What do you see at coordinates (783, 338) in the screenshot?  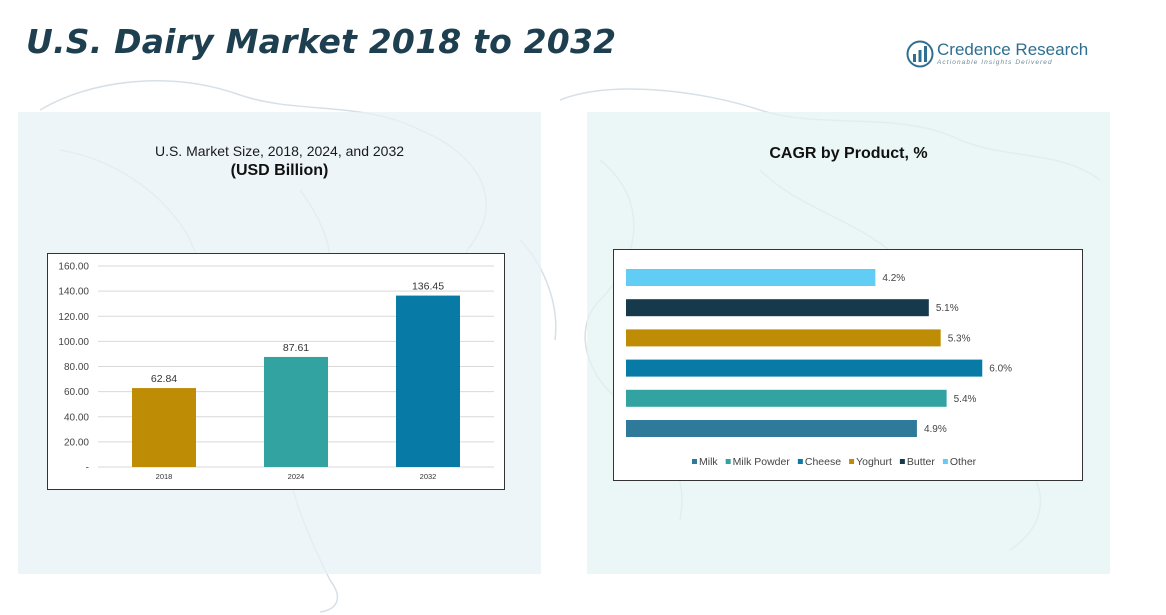 I see `cagr-bar-yoghurt` at bounding box center [783, 338].